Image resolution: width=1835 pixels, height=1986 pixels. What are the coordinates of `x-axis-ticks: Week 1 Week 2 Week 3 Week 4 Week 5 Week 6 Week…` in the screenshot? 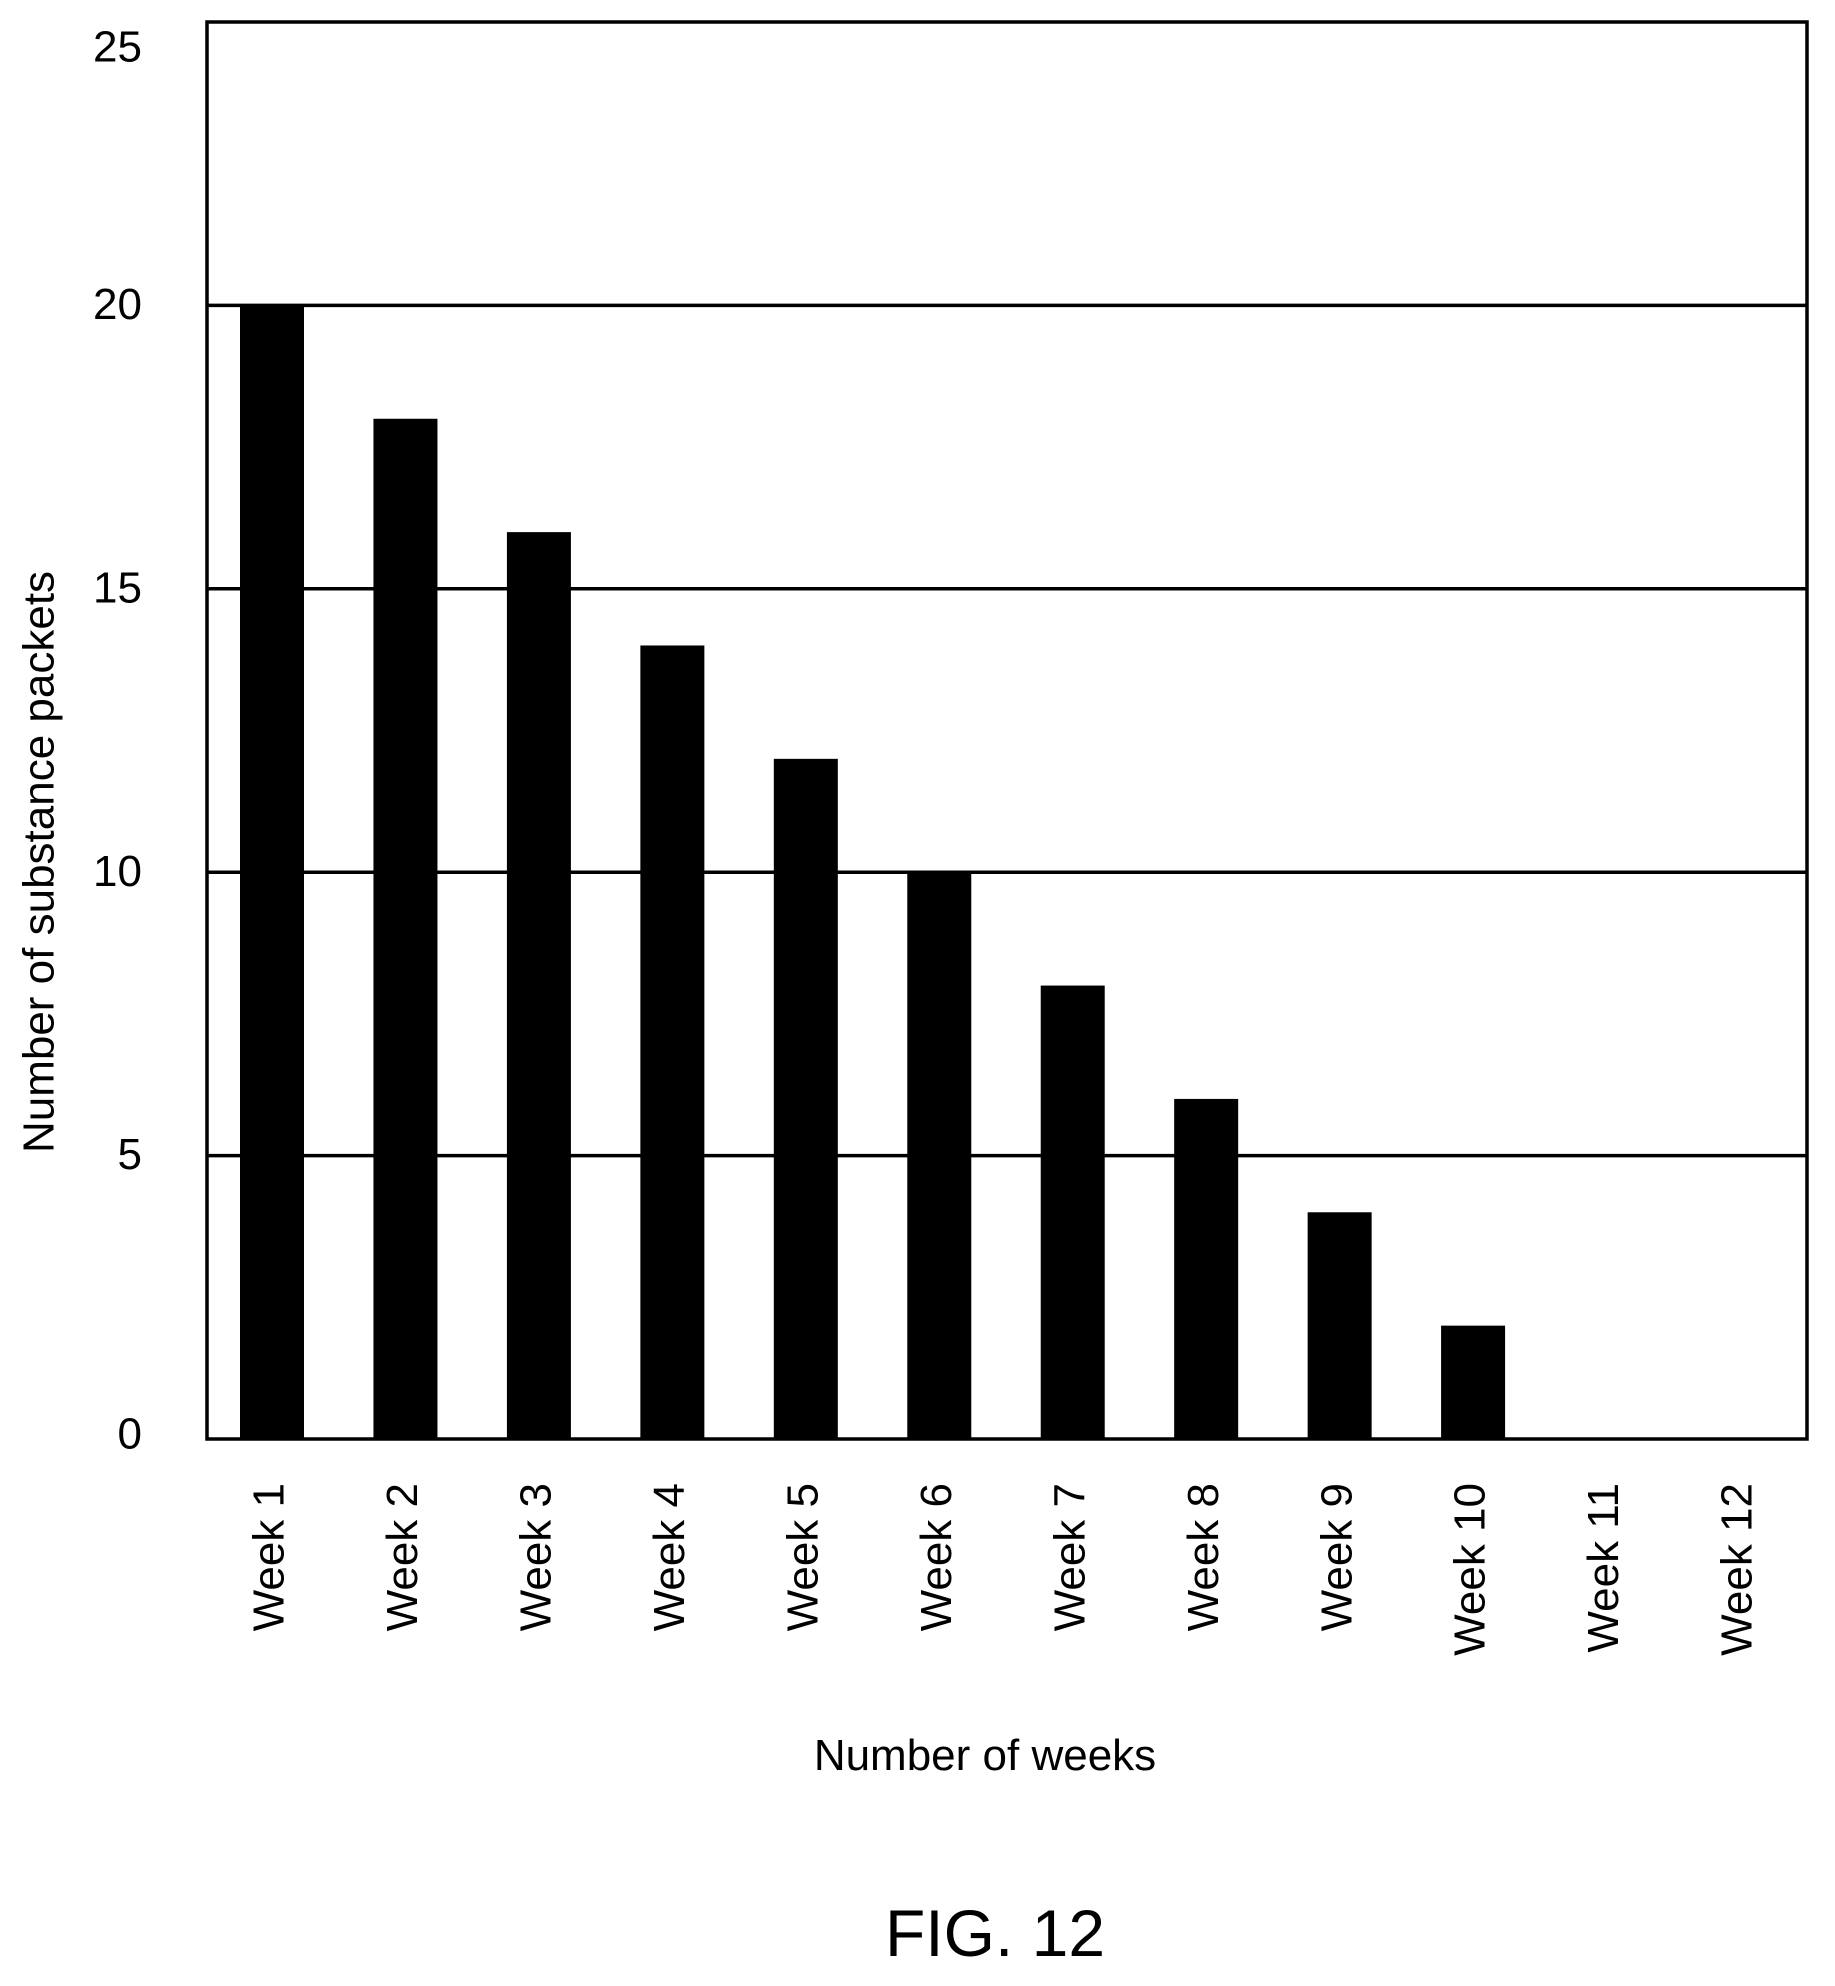 It's located at (1003, 1569).